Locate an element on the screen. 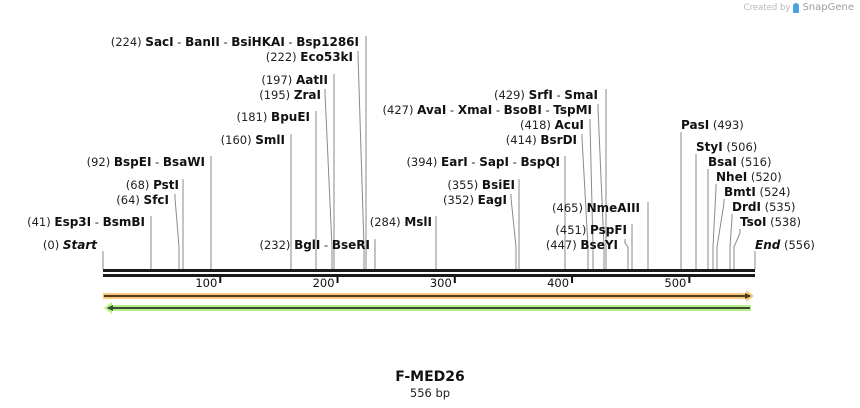 The height and width of the screenshot is (408, 860). enzyme-name: SapI is located at coordinates (494, 162).